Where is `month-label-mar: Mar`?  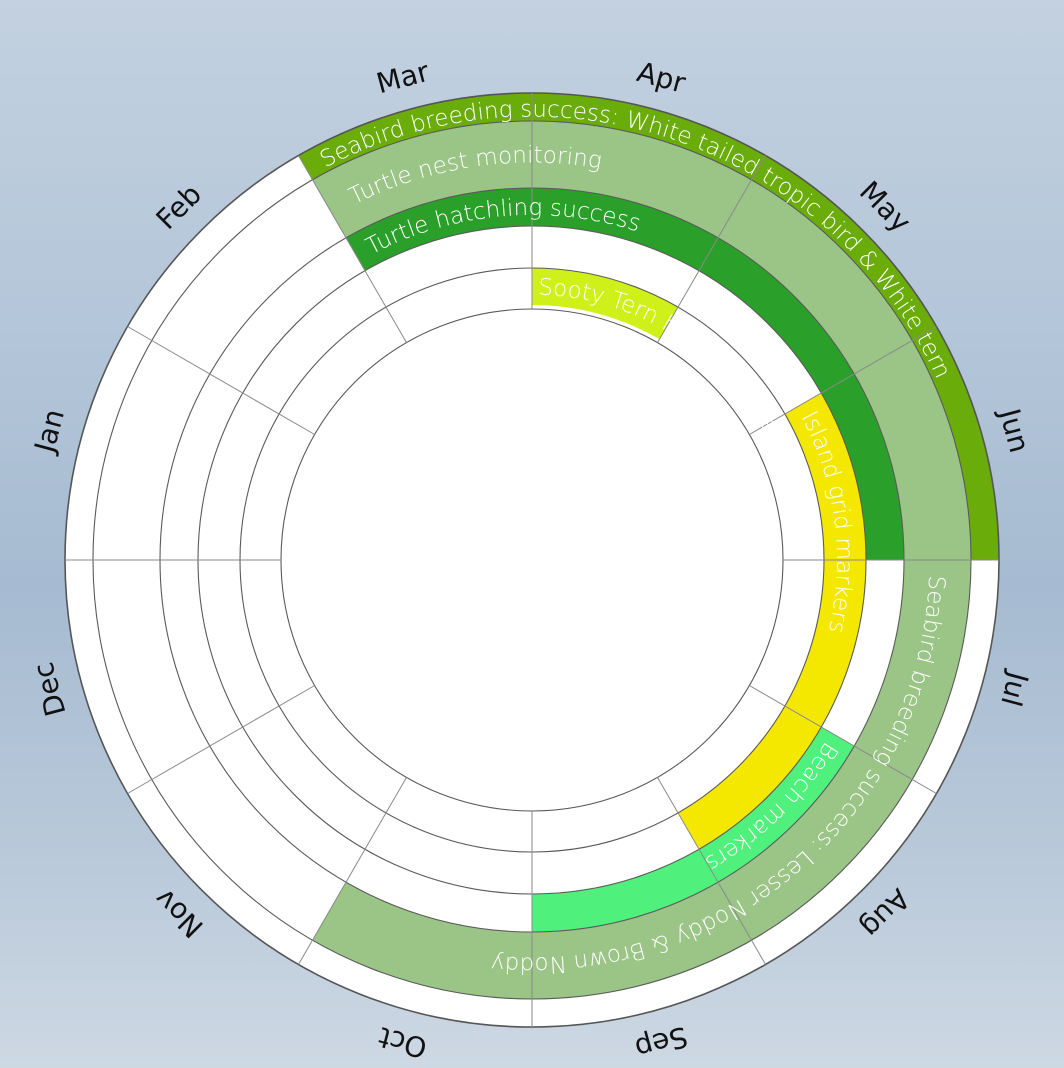
month-label-mar: Mar is located at coordinates (403, 78).